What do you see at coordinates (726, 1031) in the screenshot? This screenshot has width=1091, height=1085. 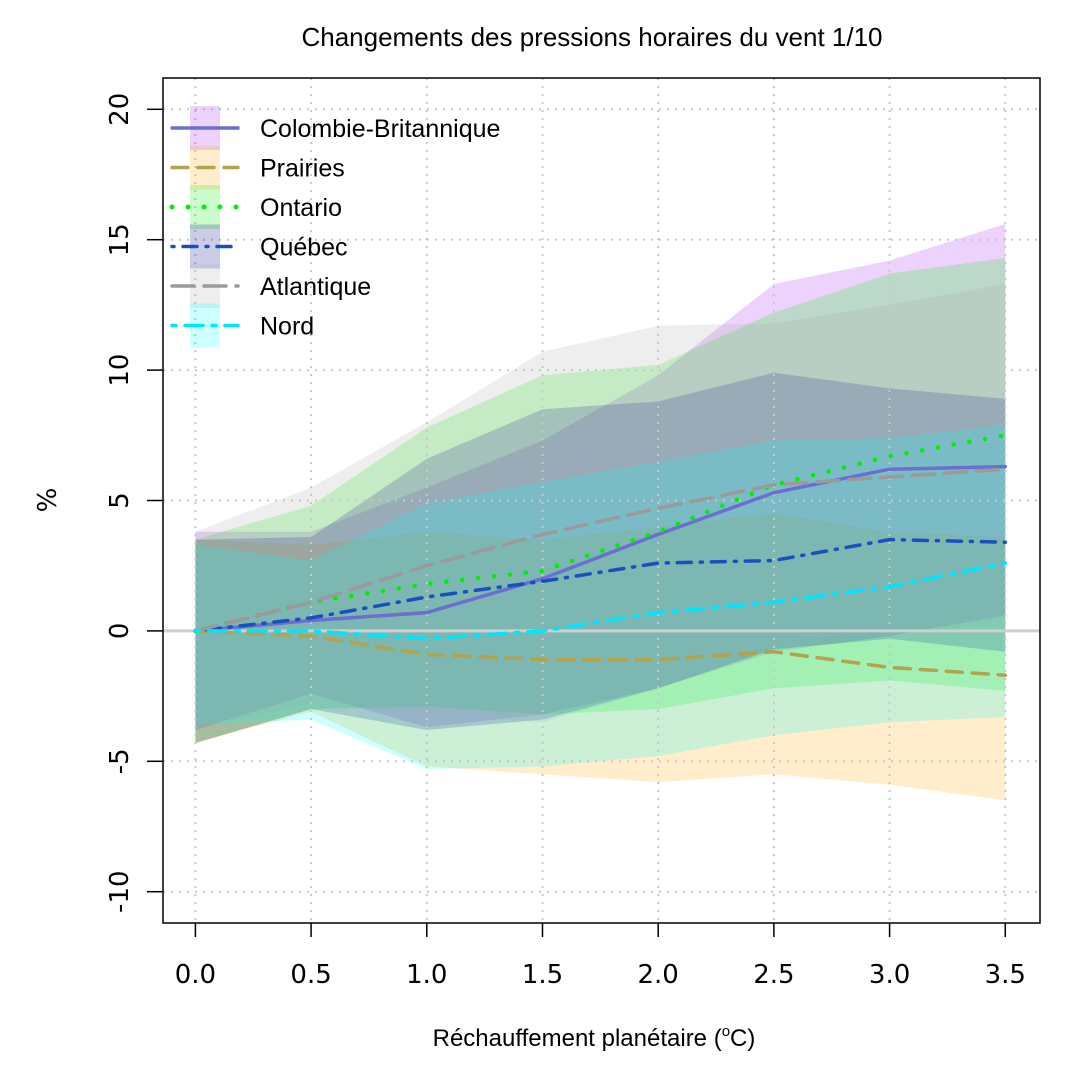 I see `x-axis-label-superscript: o` at bounding box center [726, 1031].